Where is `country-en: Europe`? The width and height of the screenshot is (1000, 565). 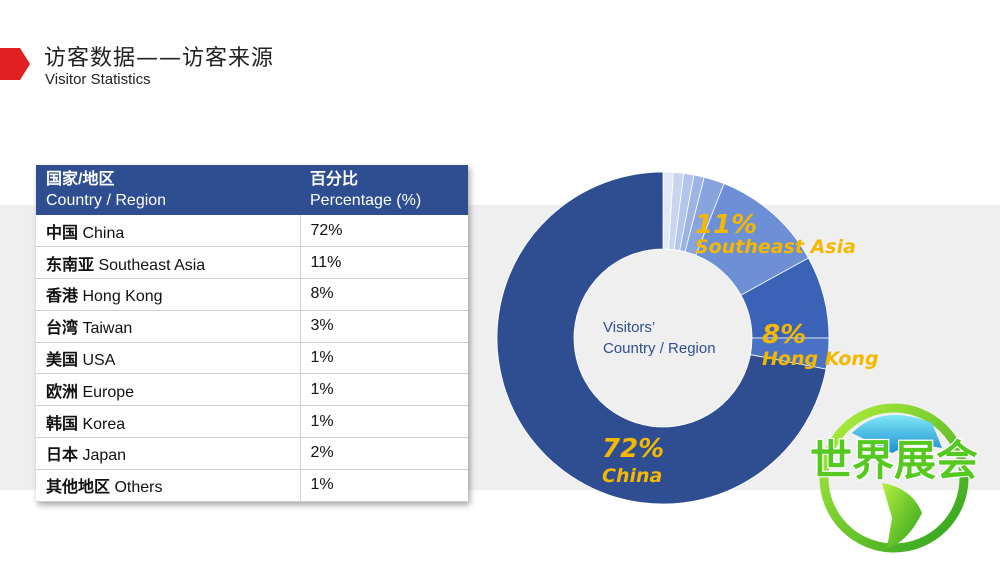
country-en: Europe is located at coordinates (106, 392).